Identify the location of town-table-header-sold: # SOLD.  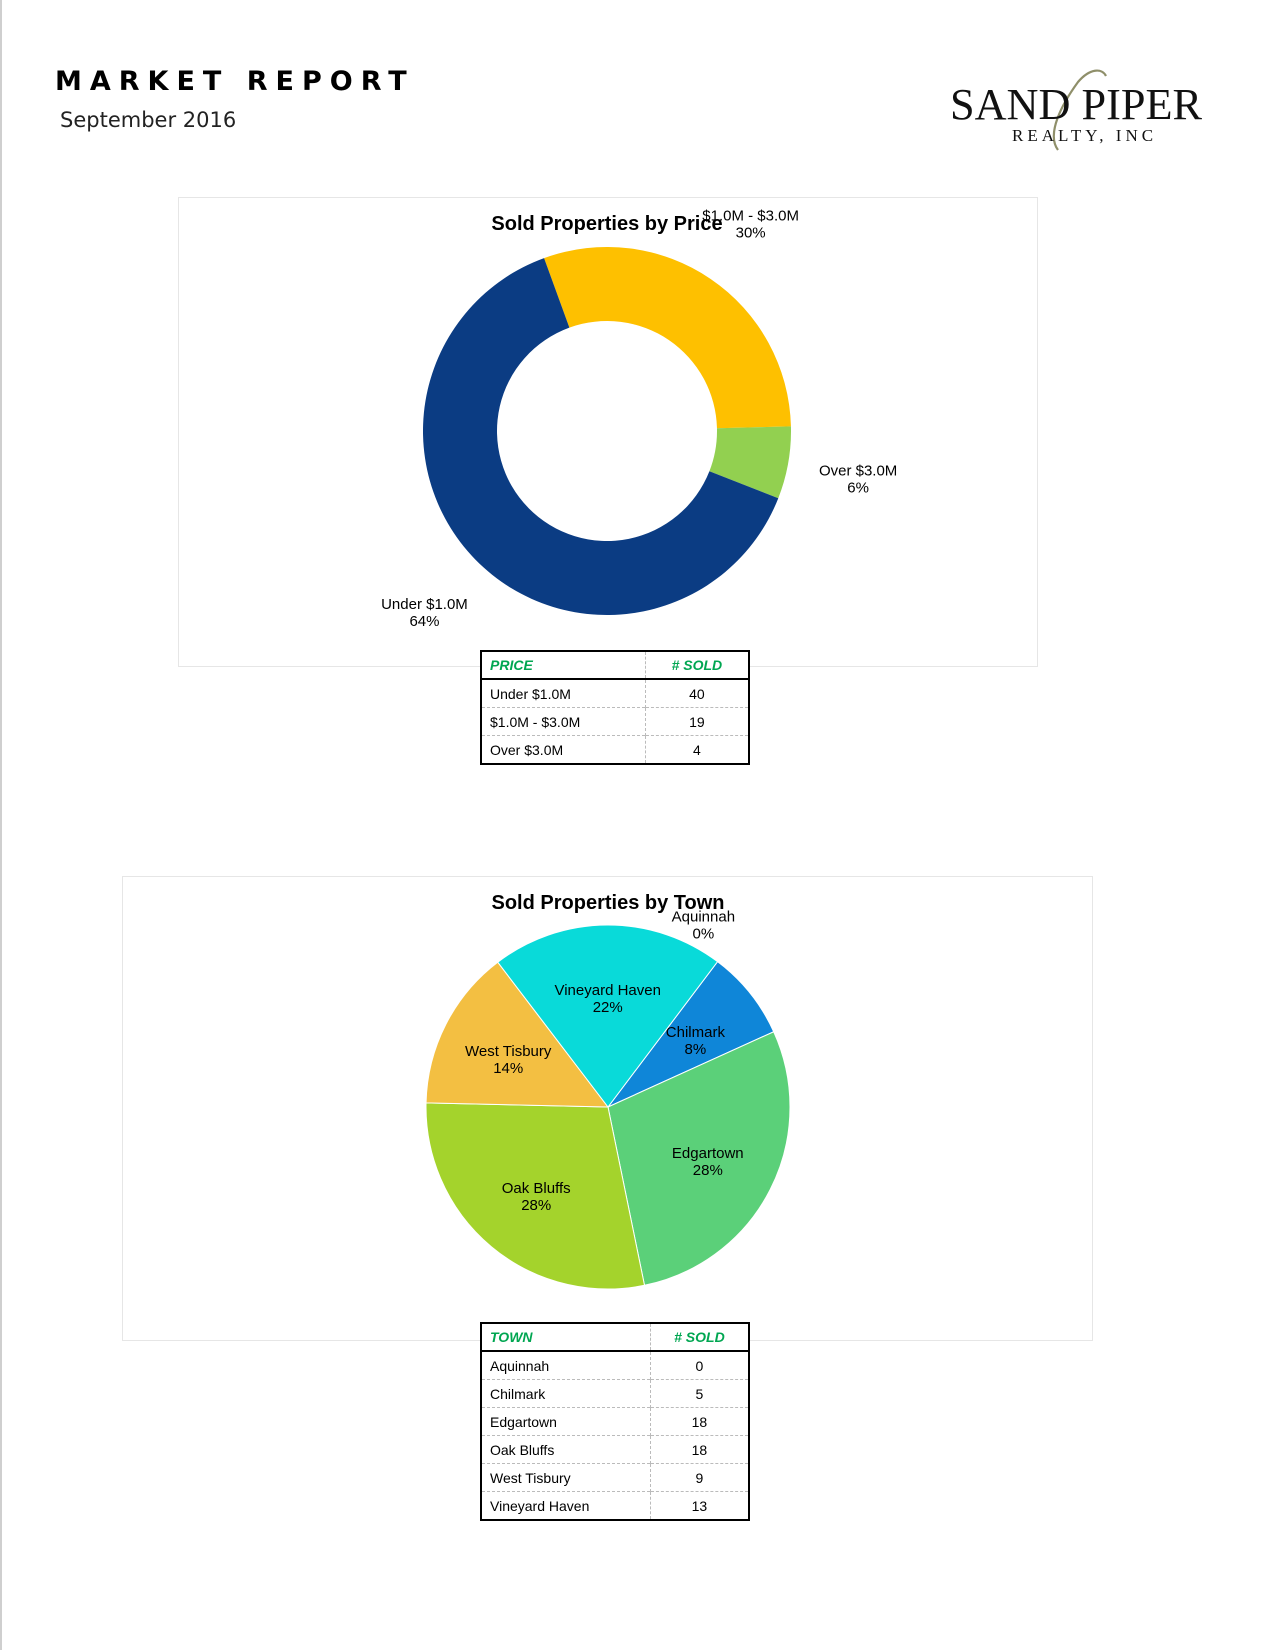
(699, 1337).